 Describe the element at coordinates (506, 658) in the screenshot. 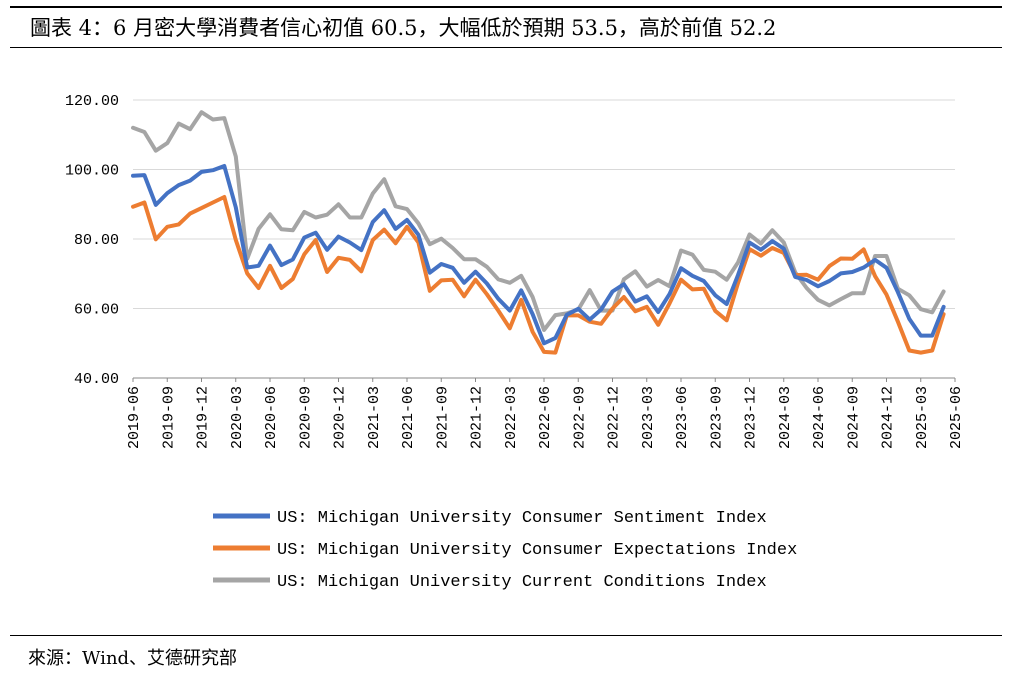

I see `source-note: 來源：Wind、艾德研究部` at that location.